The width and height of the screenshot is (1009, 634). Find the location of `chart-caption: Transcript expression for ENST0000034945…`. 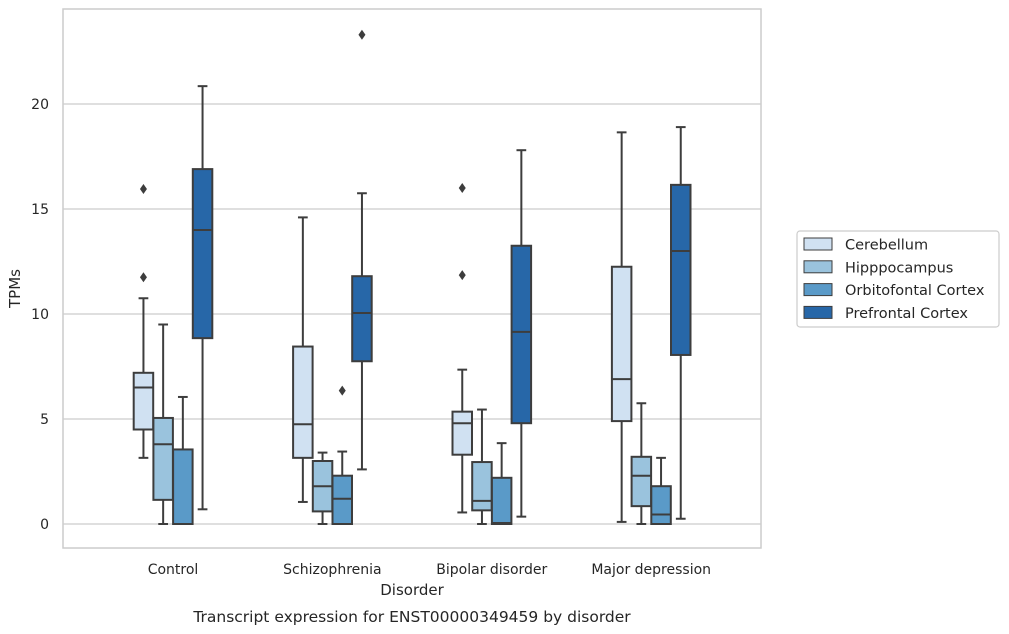

chart-caption: Transcript expression for ENST0000034945… is located at coordinates (411, 617).